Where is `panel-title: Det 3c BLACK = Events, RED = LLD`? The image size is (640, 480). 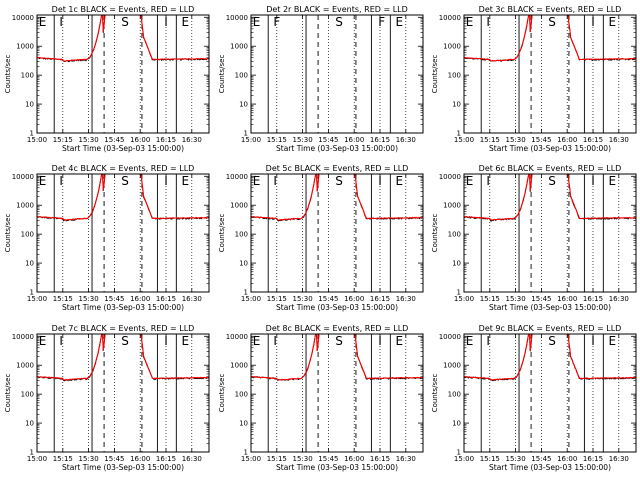 panel-title: Det 3c BLACK = Events, RED = LLD is located at coordinates (550, 9).